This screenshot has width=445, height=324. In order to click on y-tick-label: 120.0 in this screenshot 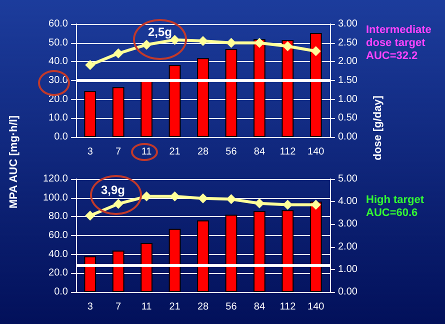, I will do `click(55, 179)`.